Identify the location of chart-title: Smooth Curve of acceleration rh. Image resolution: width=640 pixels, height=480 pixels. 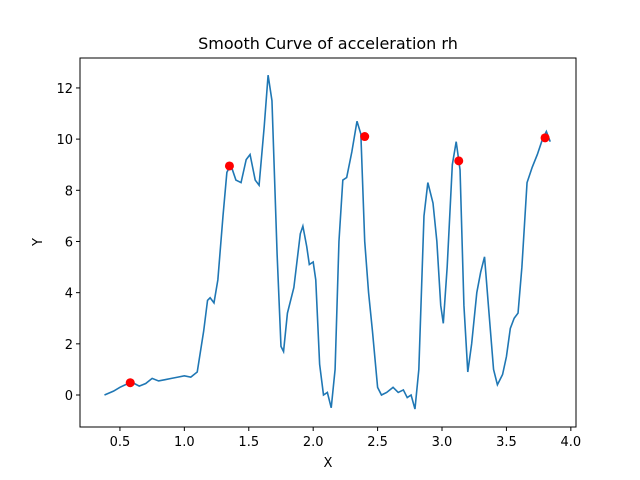
(328, 43).